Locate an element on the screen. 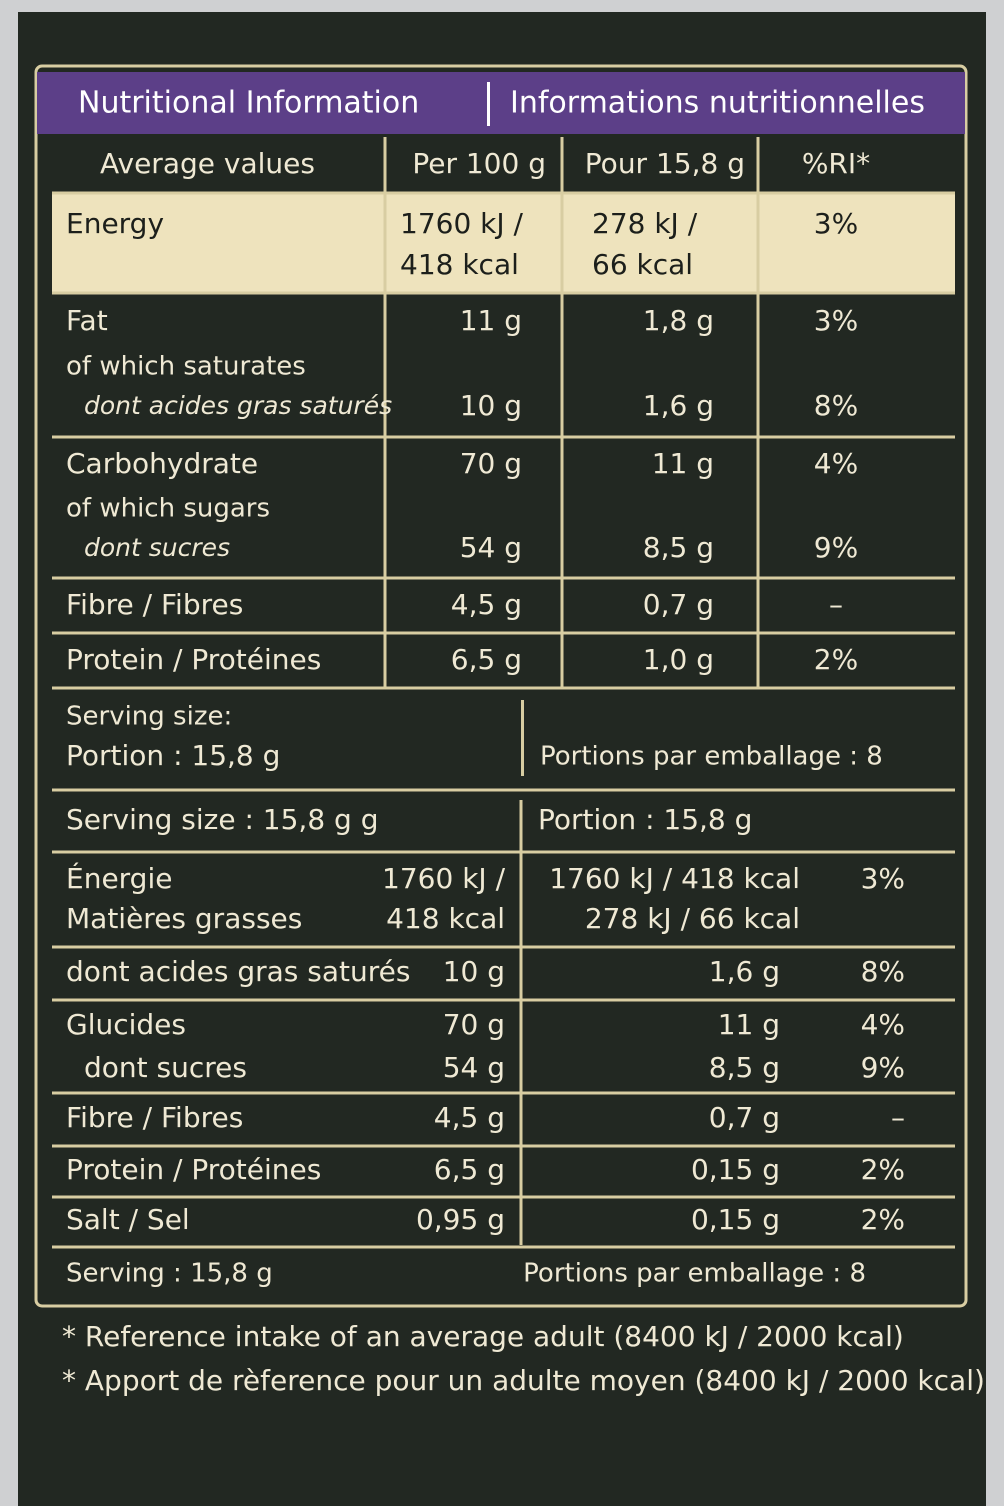 The image size is (1004, 1506). row-label: Fibre / Fibres is located at coordinates (154, 1117).